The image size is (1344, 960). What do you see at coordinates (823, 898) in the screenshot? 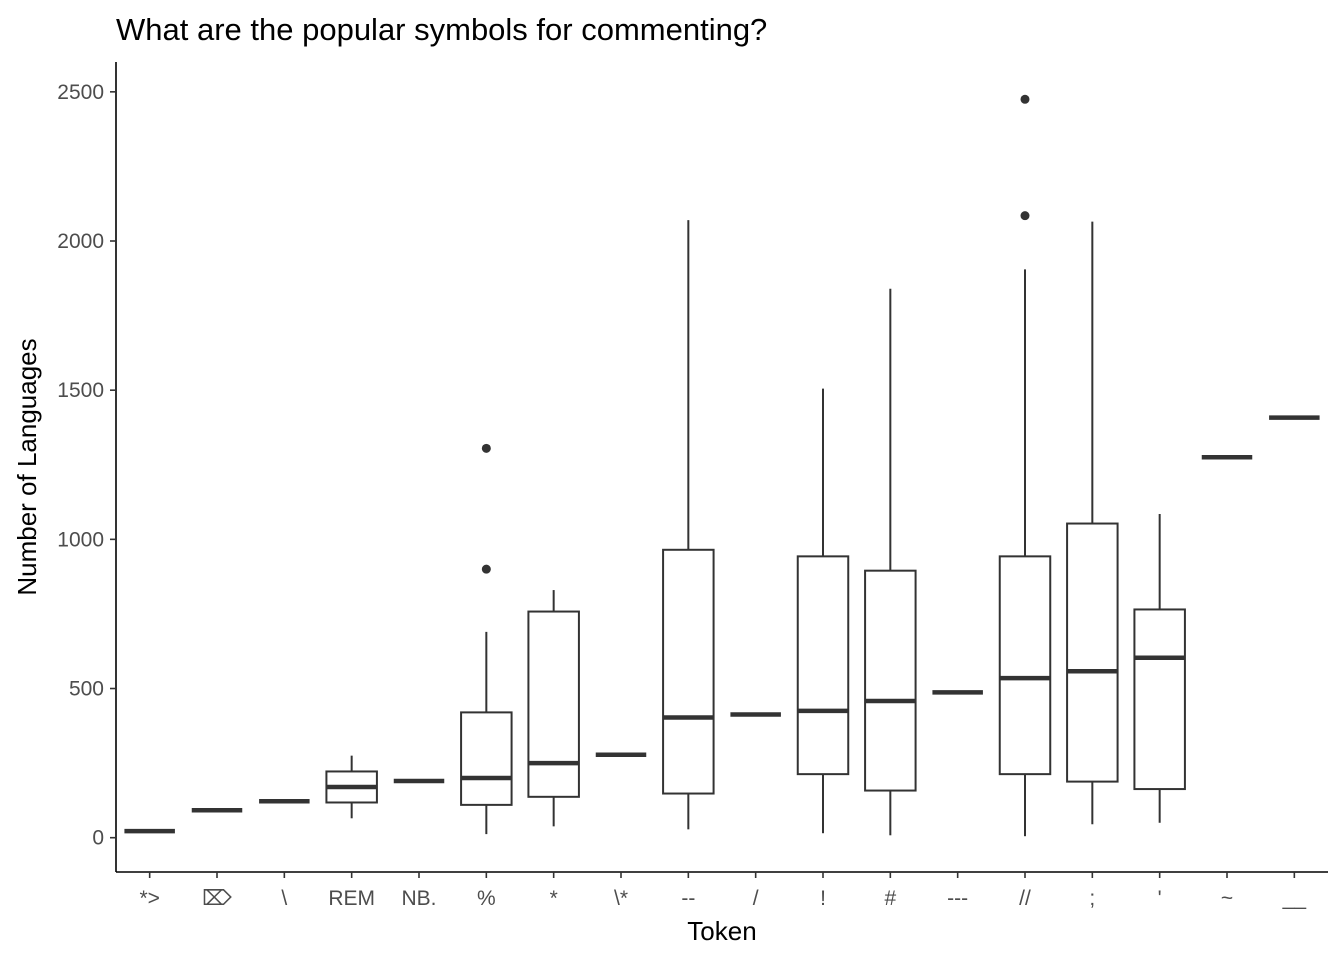
I see `x-tick-label: !` at bounding box center [823, 898].